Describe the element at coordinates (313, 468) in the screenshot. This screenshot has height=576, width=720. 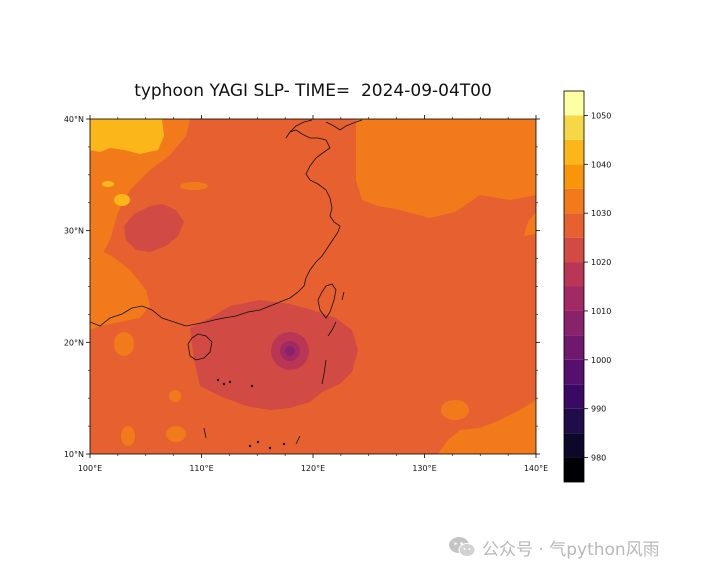
I see `lon-tick-label: 120°E` at that location.